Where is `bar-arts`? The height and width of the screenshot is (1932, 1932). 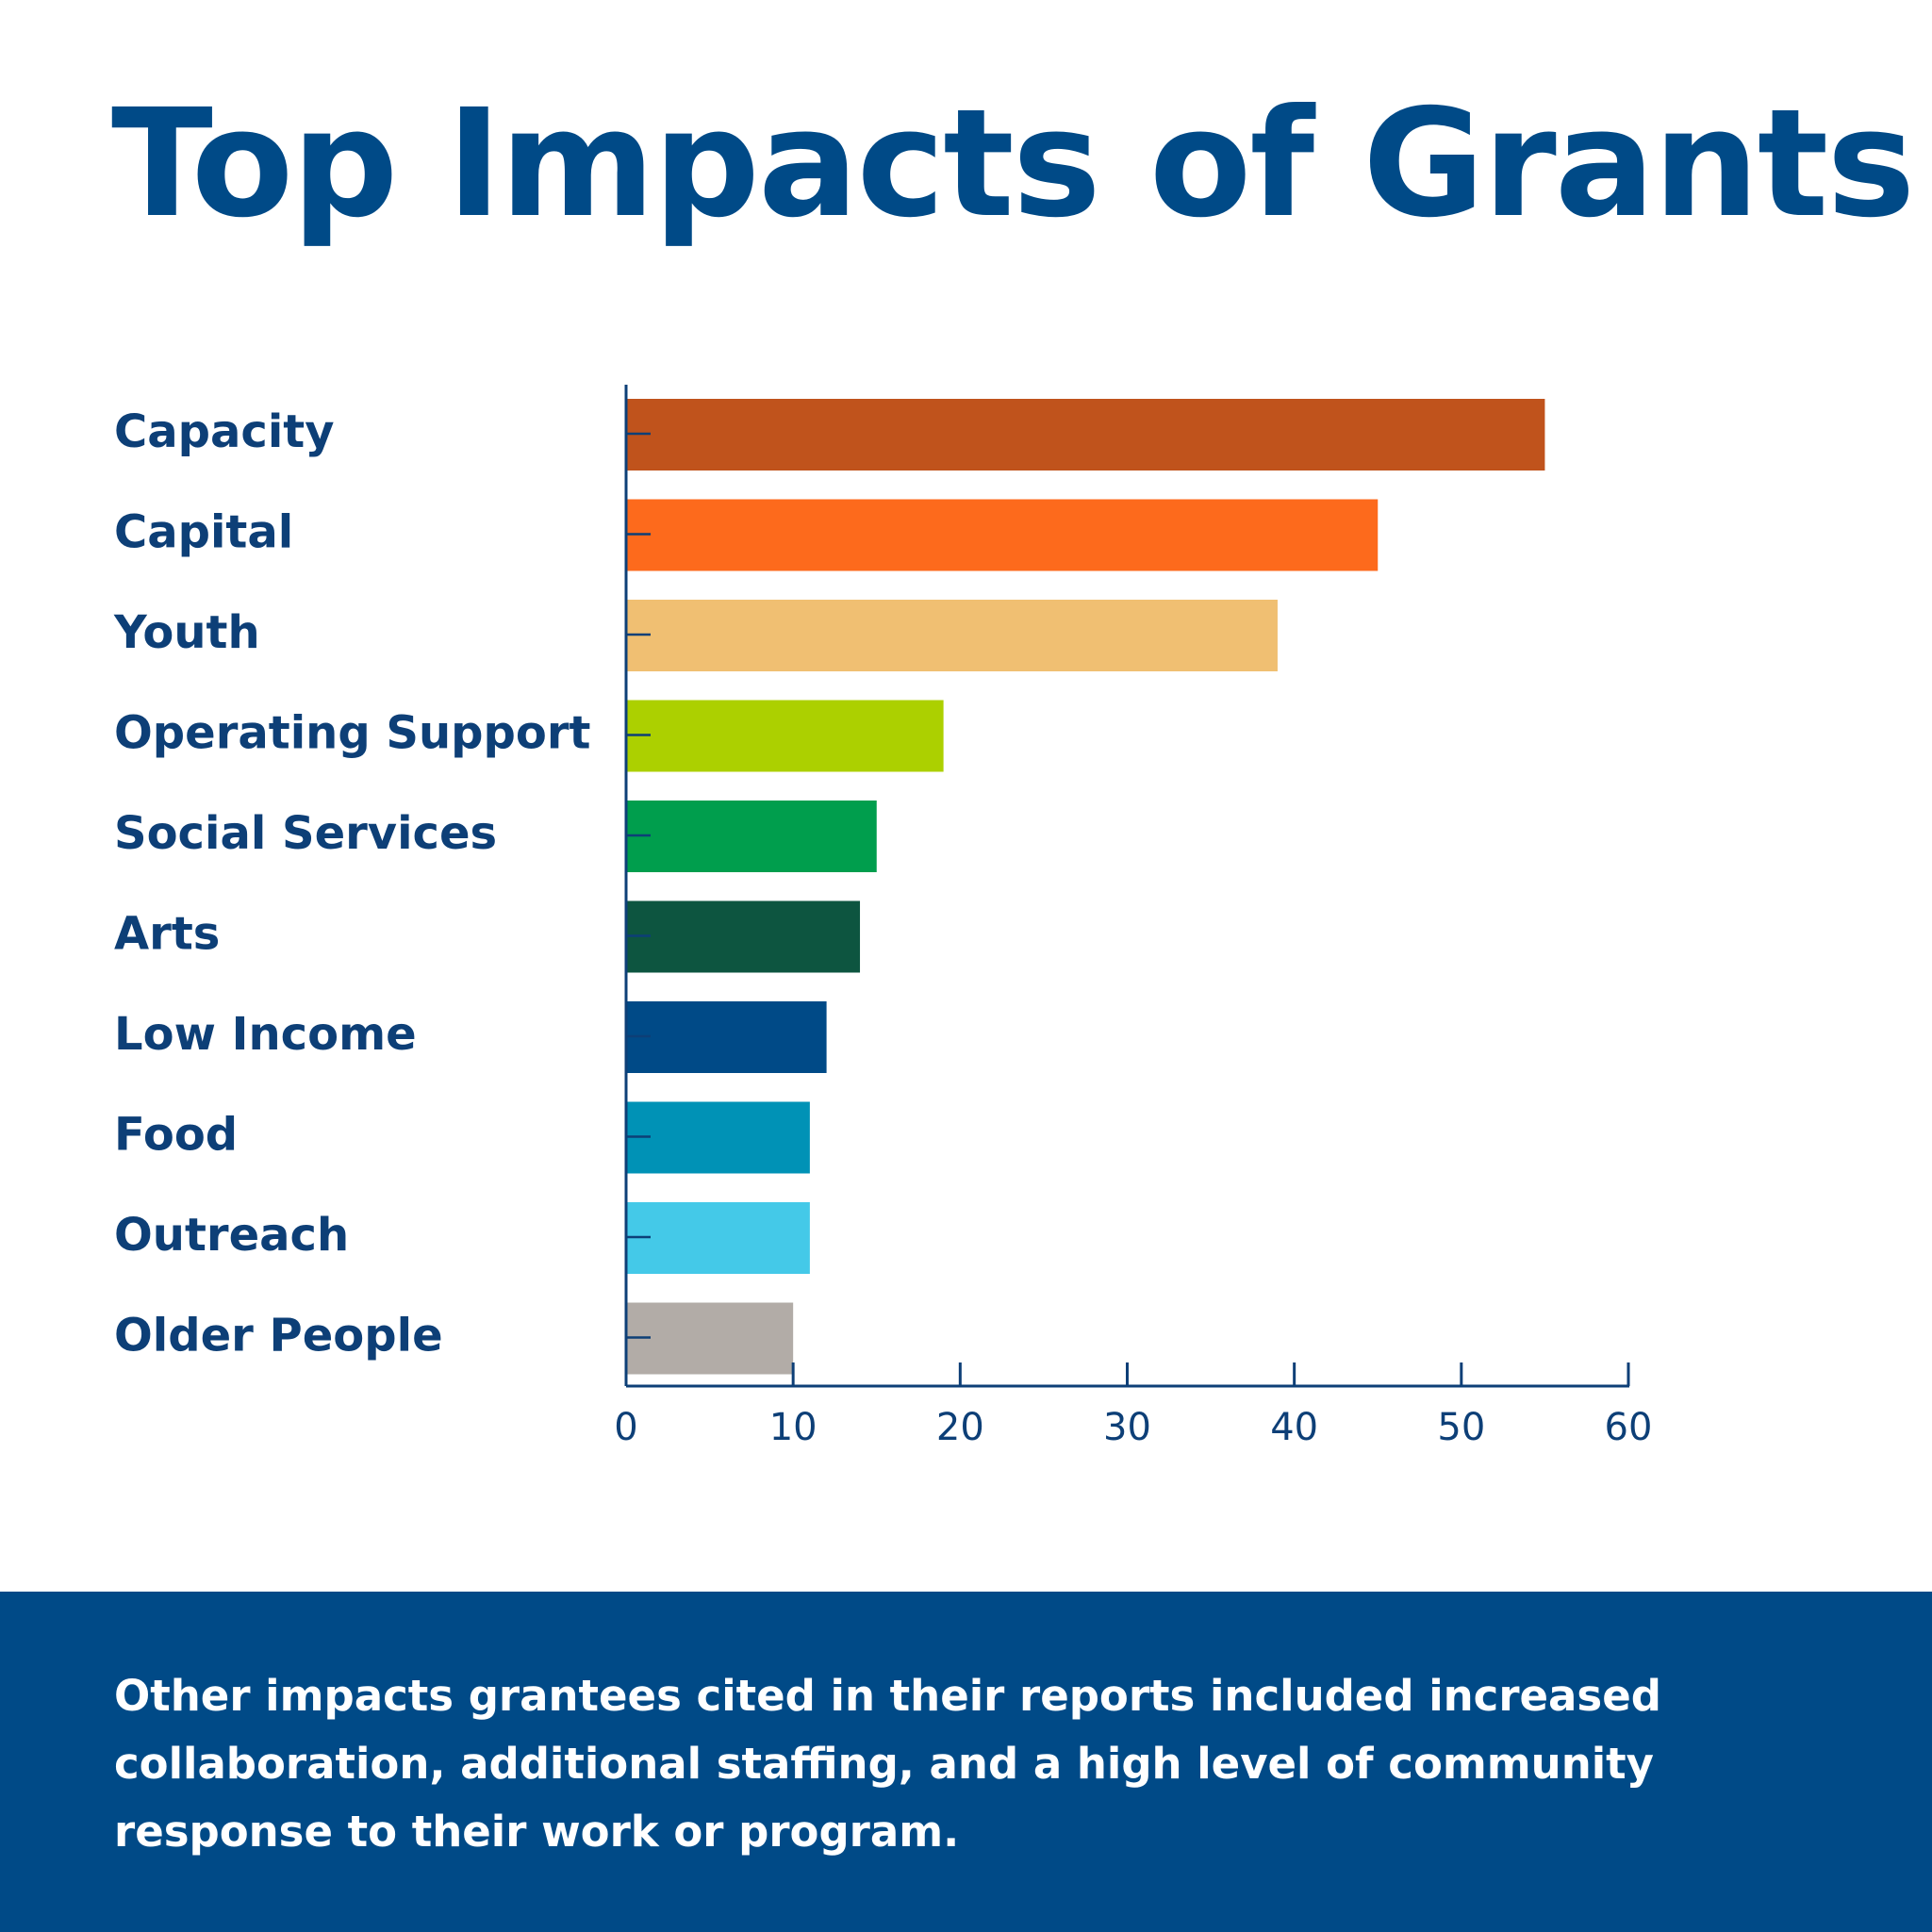
bar-arts is located at coordinates (743, 936).